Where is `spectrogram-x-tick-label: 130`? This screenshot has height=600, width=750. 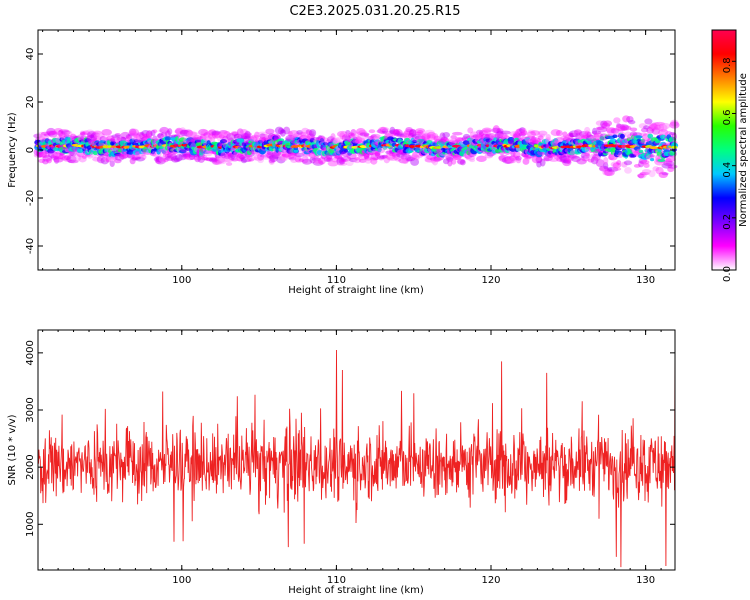
spectrogram-x-tick-label: 130 is located at coordinates (645, 280).